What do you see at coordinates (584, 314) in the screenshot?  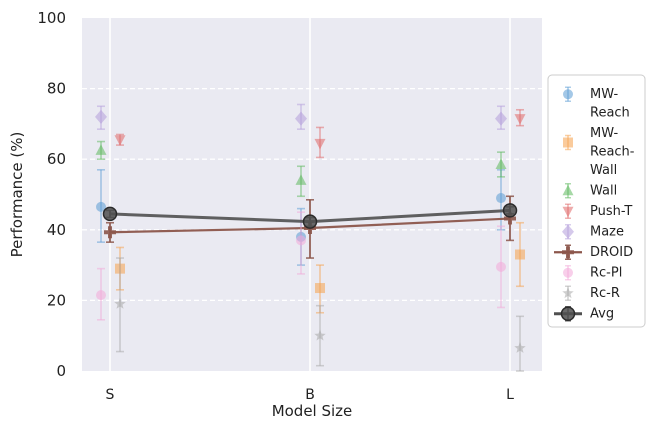 I see `legend-entry: Avg` at bounding box center [584, 314].